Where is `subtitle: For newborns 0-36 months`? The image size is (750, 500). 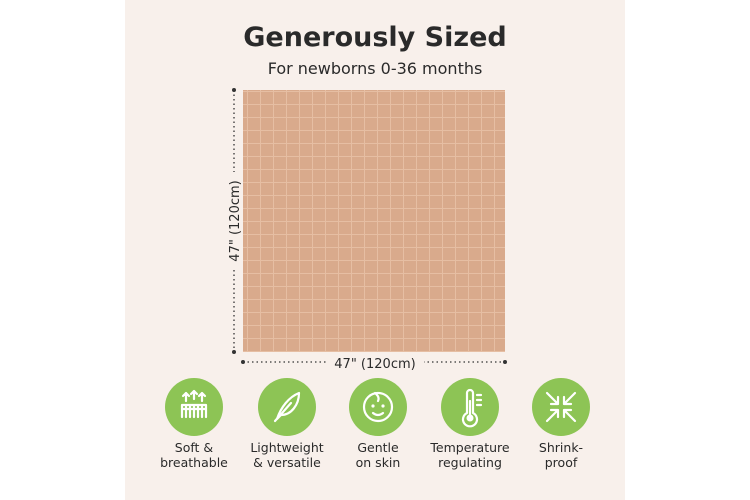 subtitle: For newborns 0-36 months is located at coordinates (375, 68).